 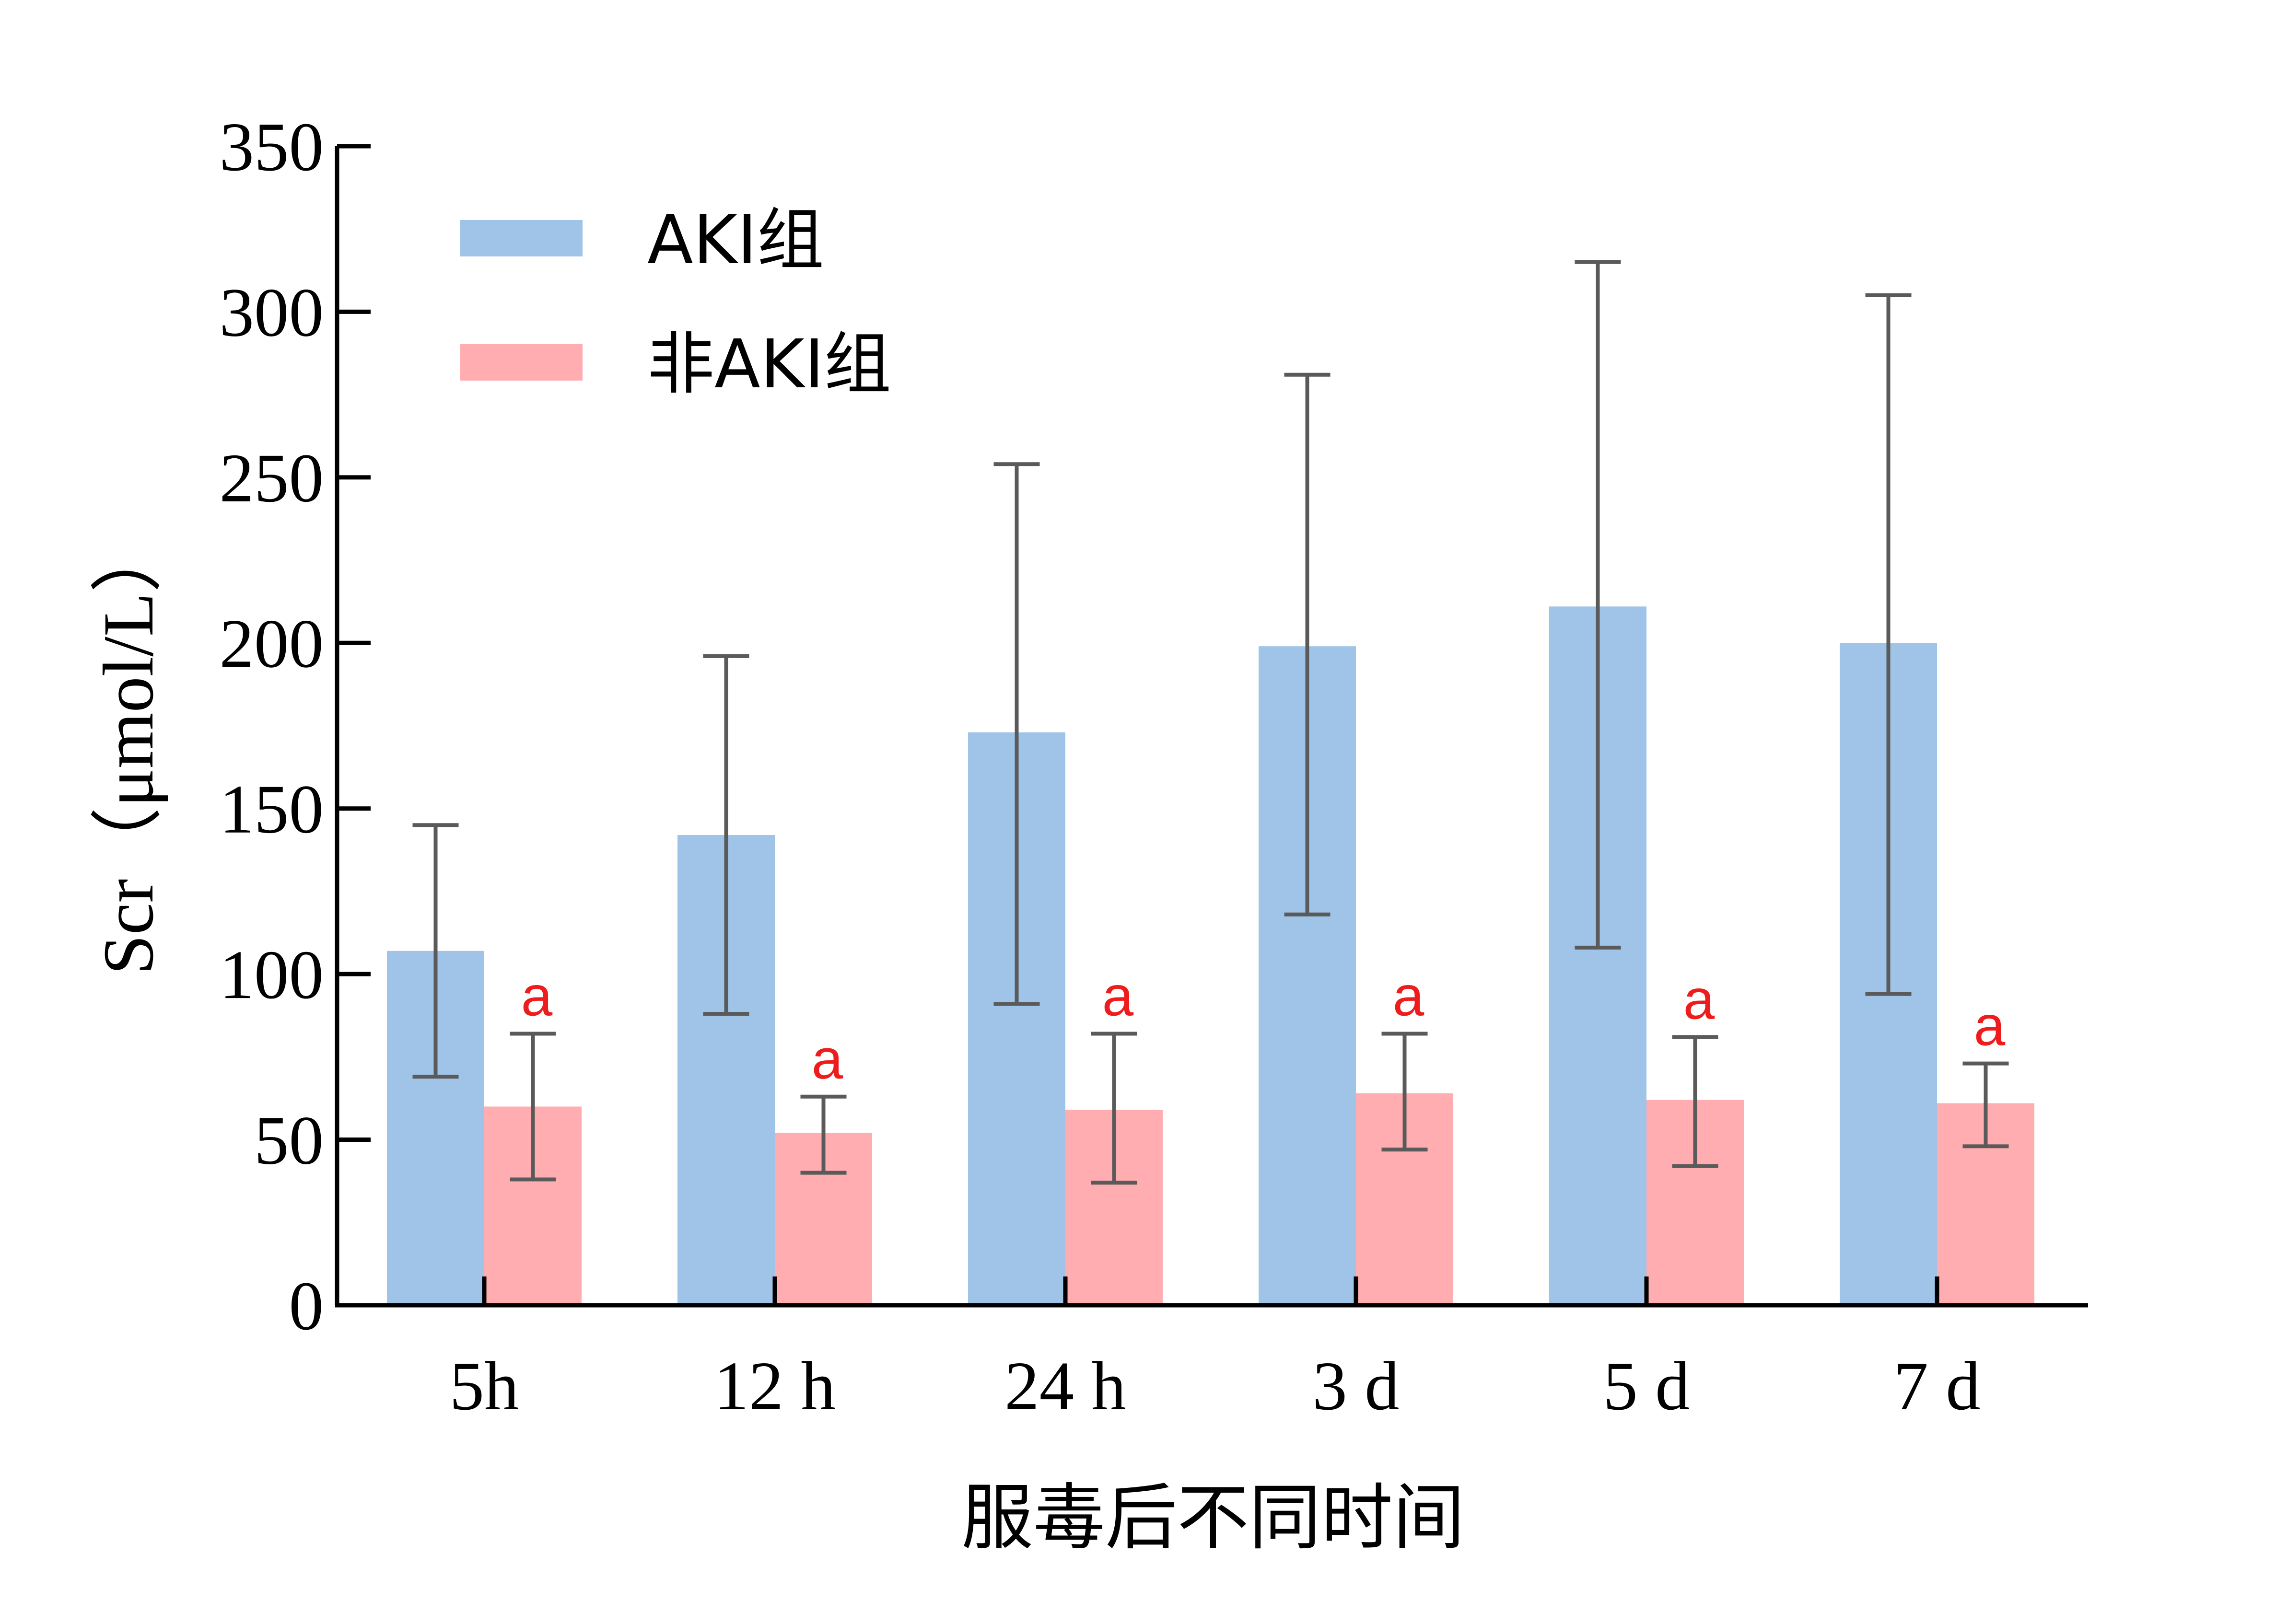 I want to click on y-tick-label: 100, so click(x=272, y=975).